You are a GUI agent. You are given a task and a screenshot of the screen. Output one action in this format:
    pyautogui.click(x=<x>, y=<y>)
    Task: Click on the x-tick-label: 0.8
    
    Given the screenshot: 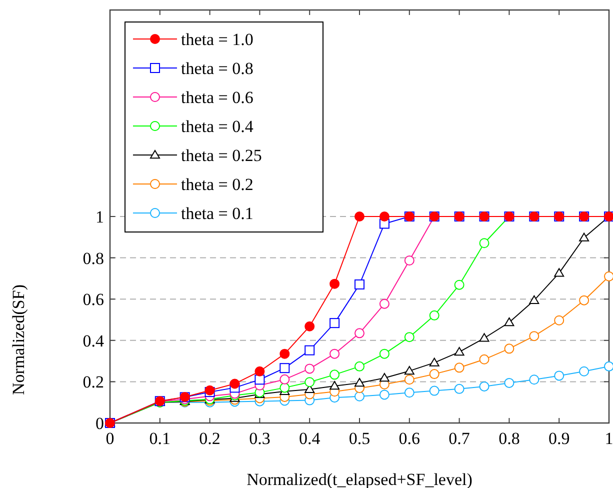 What is the action you would take?
    pyautogui.click(x=509, y=438)
    